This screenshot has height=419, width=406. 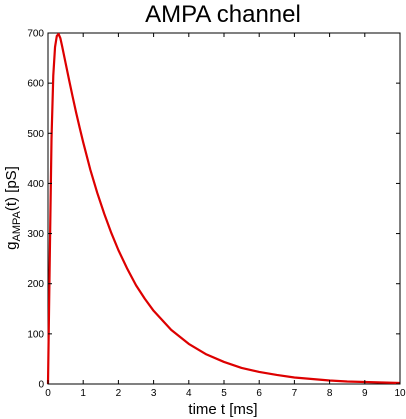 I want to click on y-tick-label: 500, so click(x=35, y=134).